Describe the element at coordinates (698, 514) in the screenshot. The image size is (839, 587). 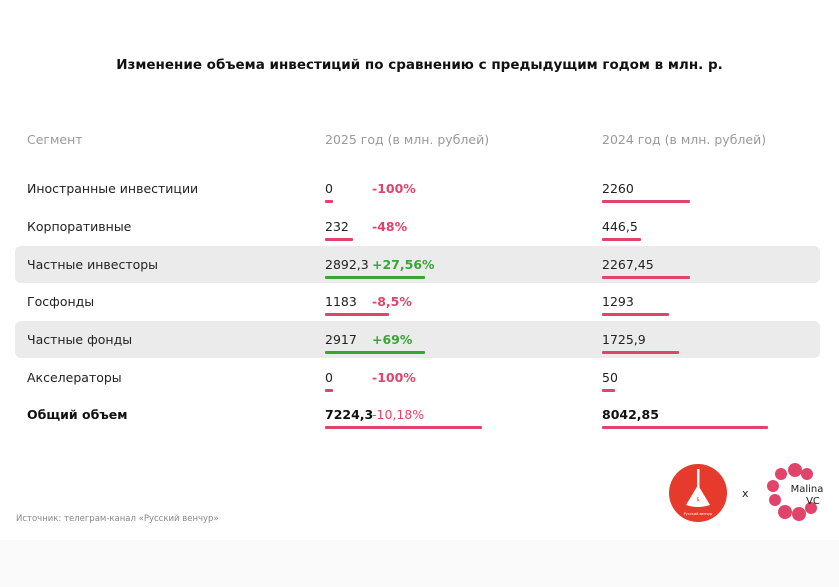
I see `logo-left-text: Русский венчур` at that location.